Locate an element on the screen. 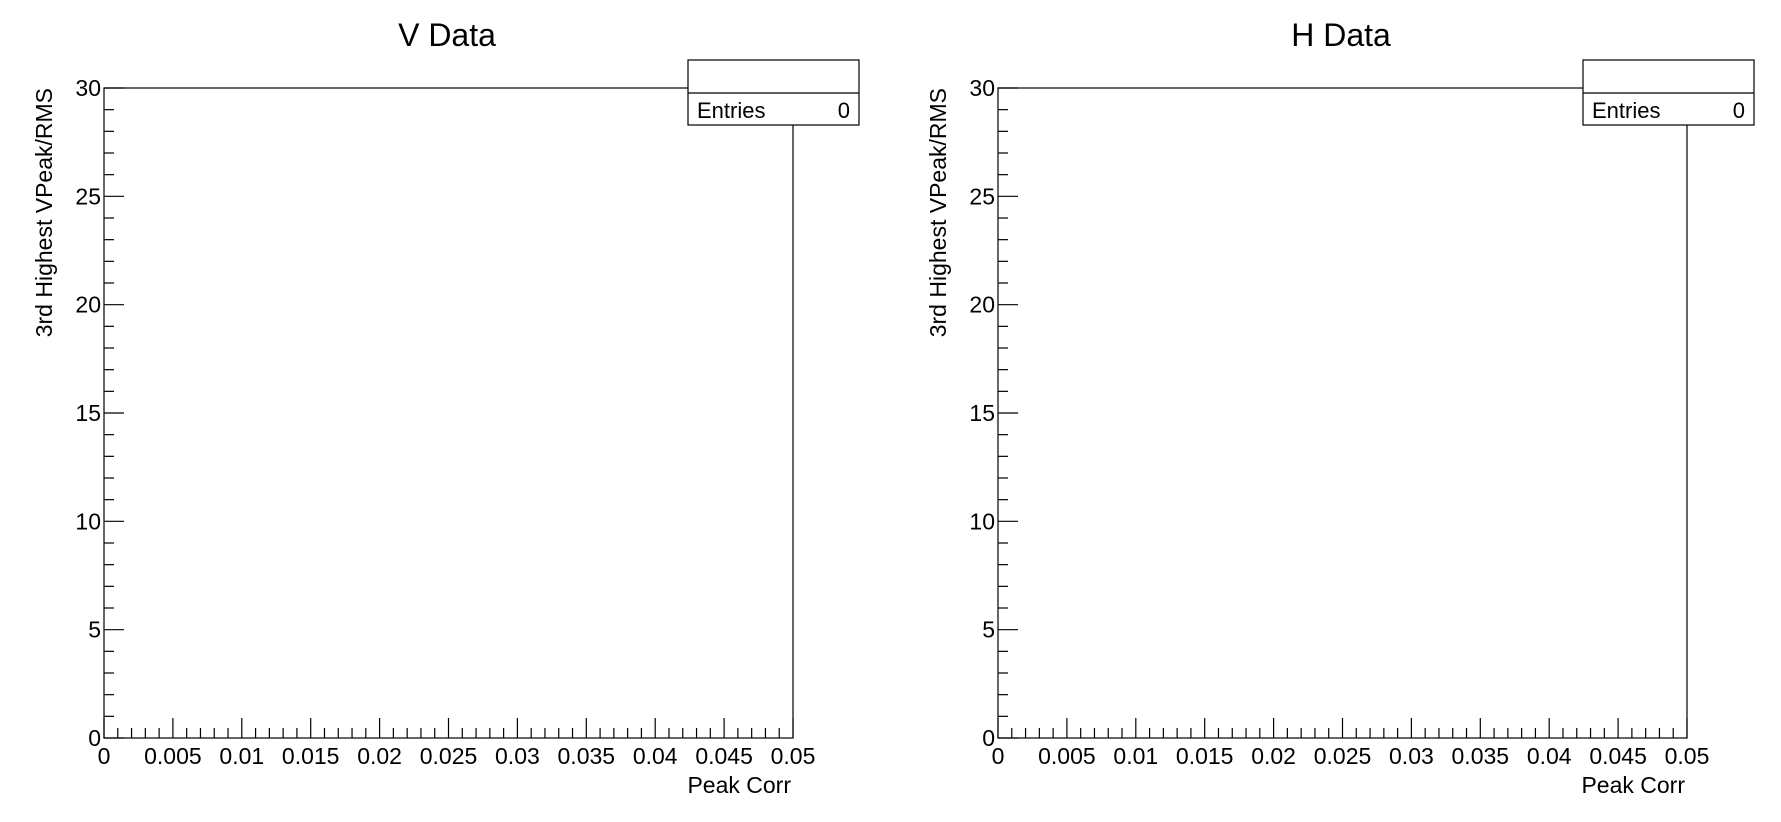  chart-title: V Data is located at coordinates (447, 35).